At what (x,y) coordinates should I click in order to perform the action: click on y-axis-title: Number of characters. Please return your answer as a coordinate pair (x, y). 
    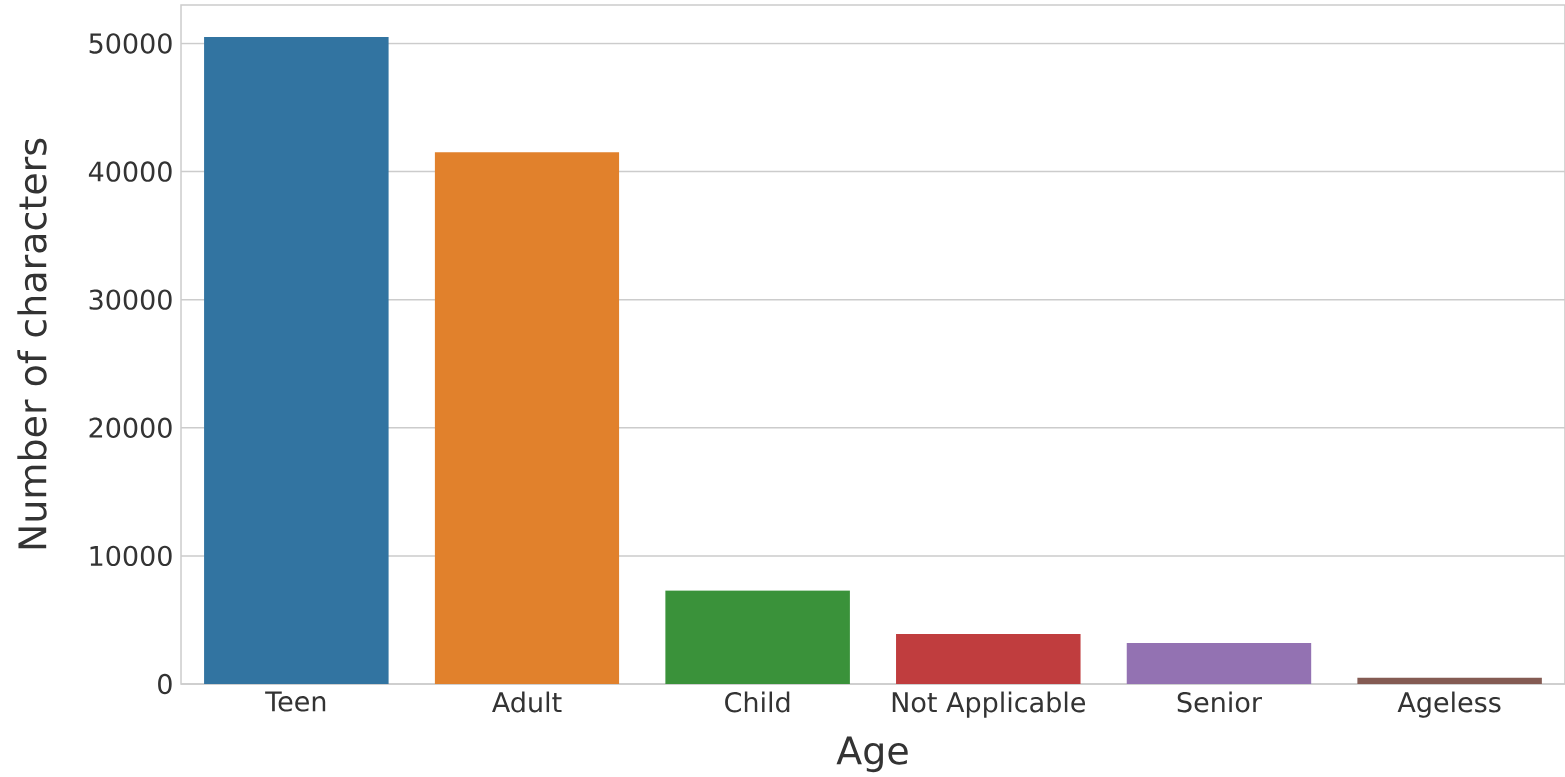
    Looking at the image, I should click on (32, 343).